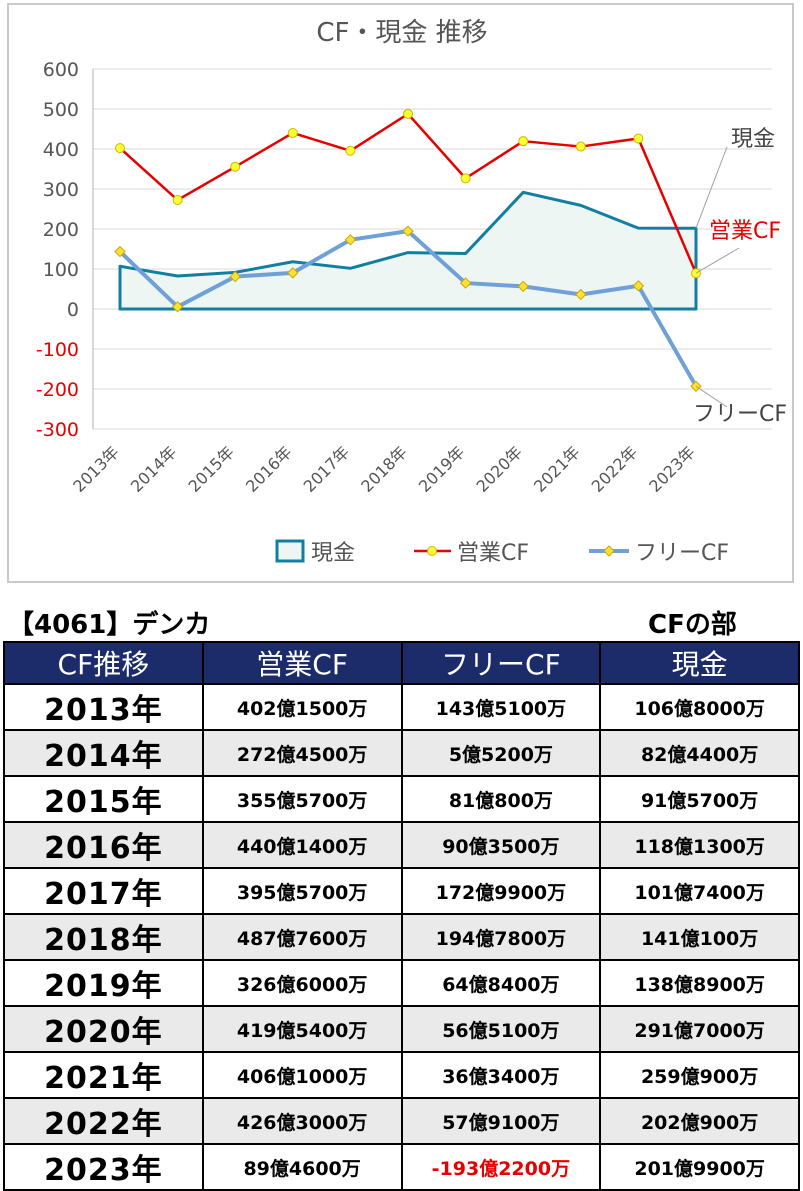 Image resolution: width=803 pixels, height=1191 pixels. What do you see at coordinates (501, 1075) in the screenshot?
I see `free-cf-cell: 36億3400万` at bounding box center [501, 1075].